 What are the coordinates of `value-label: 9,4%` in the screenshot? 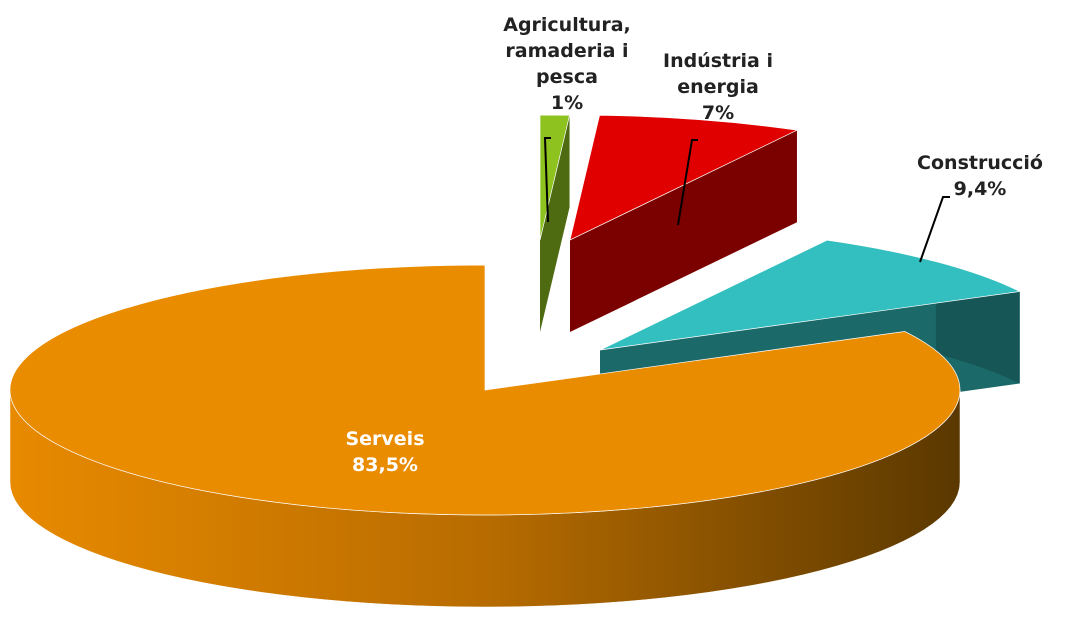 It's located at (980, 189).